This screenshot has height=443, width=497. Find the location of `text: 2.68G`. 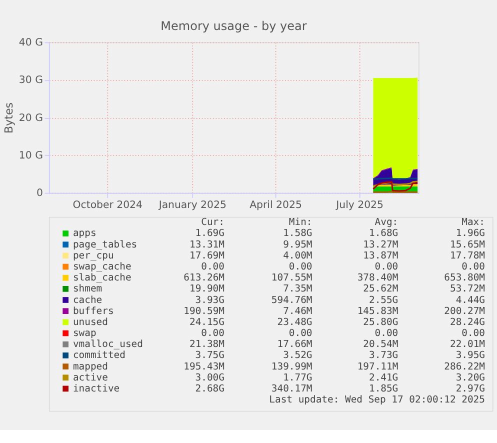

text: 2.68G is located at coordinates (210, 388).